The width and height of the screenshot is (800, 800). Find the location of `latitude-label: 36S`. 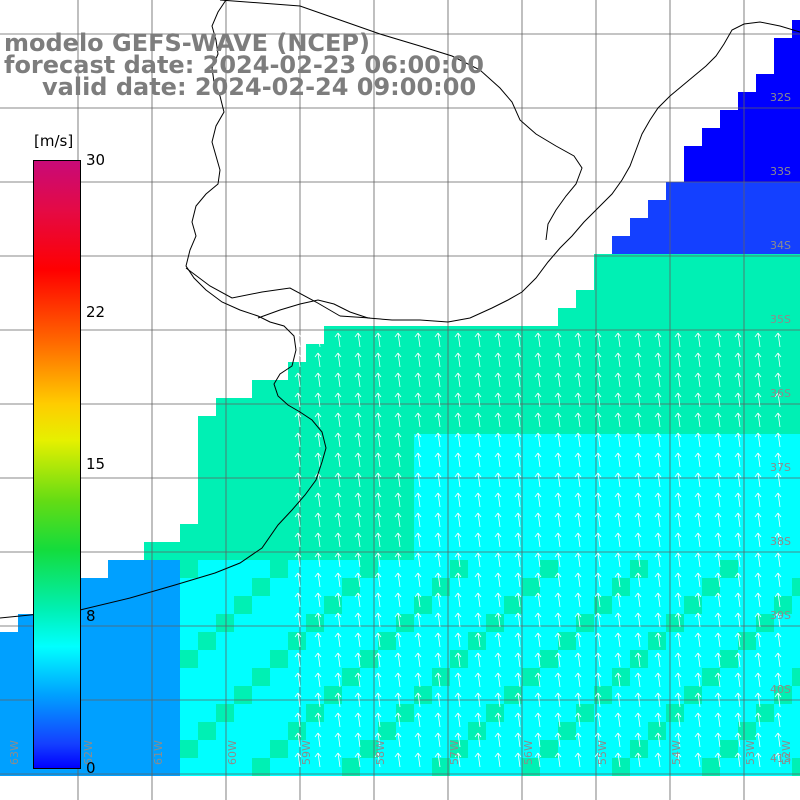

latitude-label: 36S is located at coordinates (780, 393).